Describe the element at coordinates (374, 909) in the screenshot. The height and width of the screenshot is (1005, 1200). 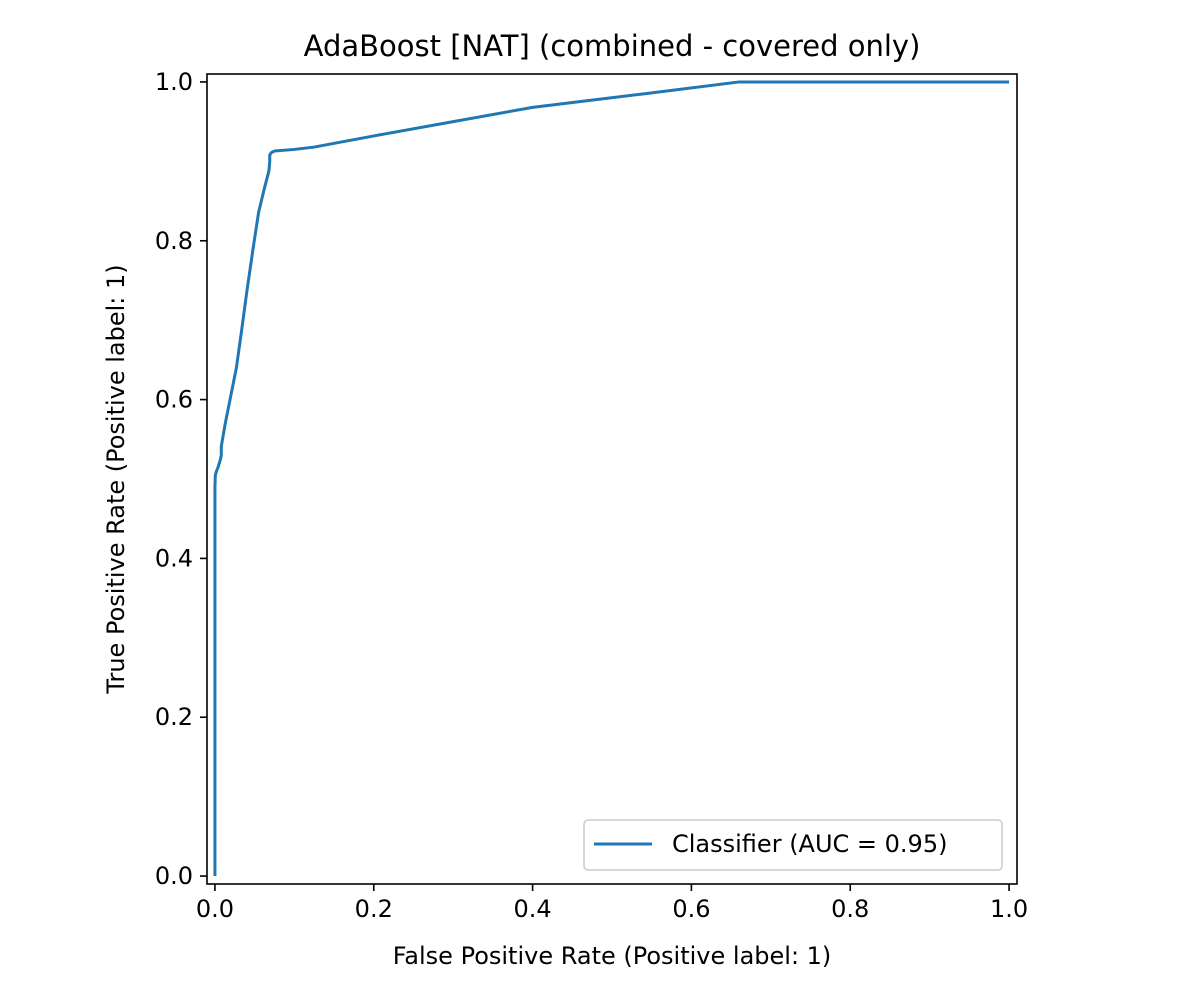
I see `x-tick-label: 0.2` at that location.